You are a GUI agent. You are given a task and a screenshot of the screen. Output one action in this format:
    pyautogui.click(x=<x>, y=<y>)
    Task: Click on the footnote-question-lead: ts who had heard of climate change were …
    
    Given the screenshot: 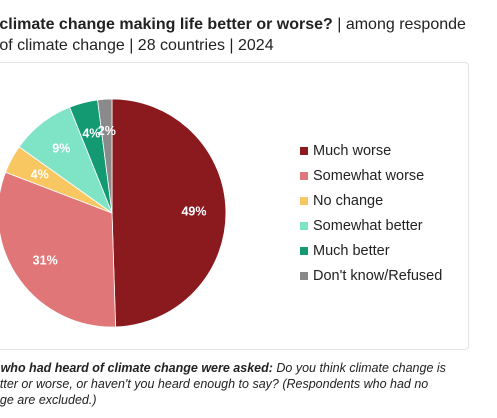 What is the action you would take?
    pyautogui.click(x=136, y=368)
    